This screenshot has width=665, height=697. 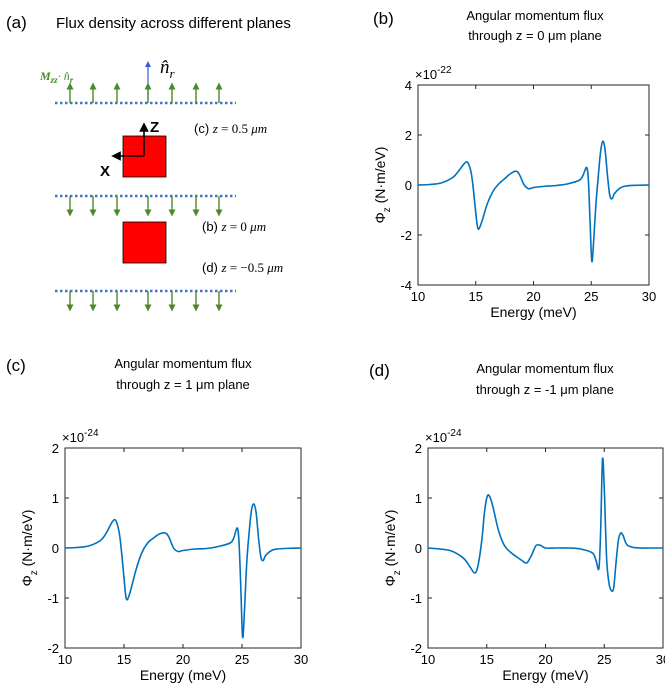 What do you see at coordinates (183, 363) in the screenshot?
I see `chart-c-title-line-1: Angular momentum flux` at bounding box center [183, 363].